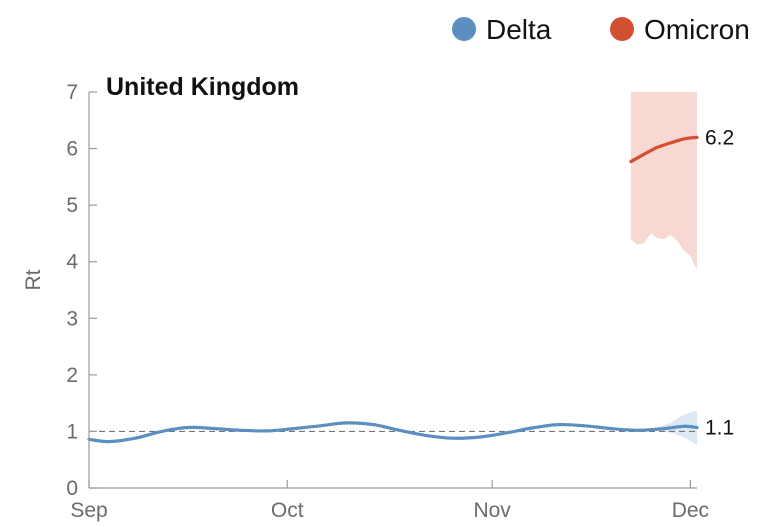  I want to click on x-tick-label: Dec, so click(690, 510).